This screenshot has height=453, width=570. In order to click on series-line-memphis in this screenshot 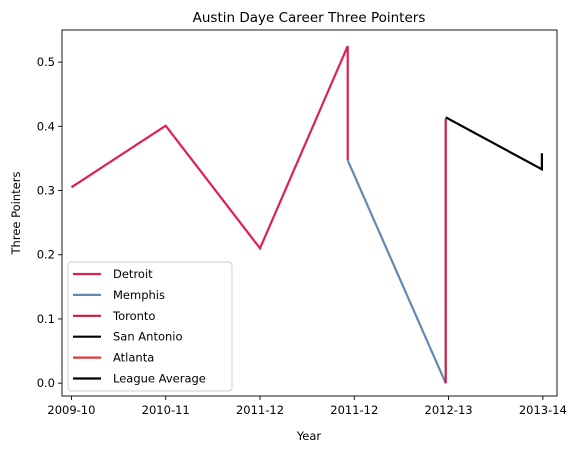, I will do `click(396, 271)`.